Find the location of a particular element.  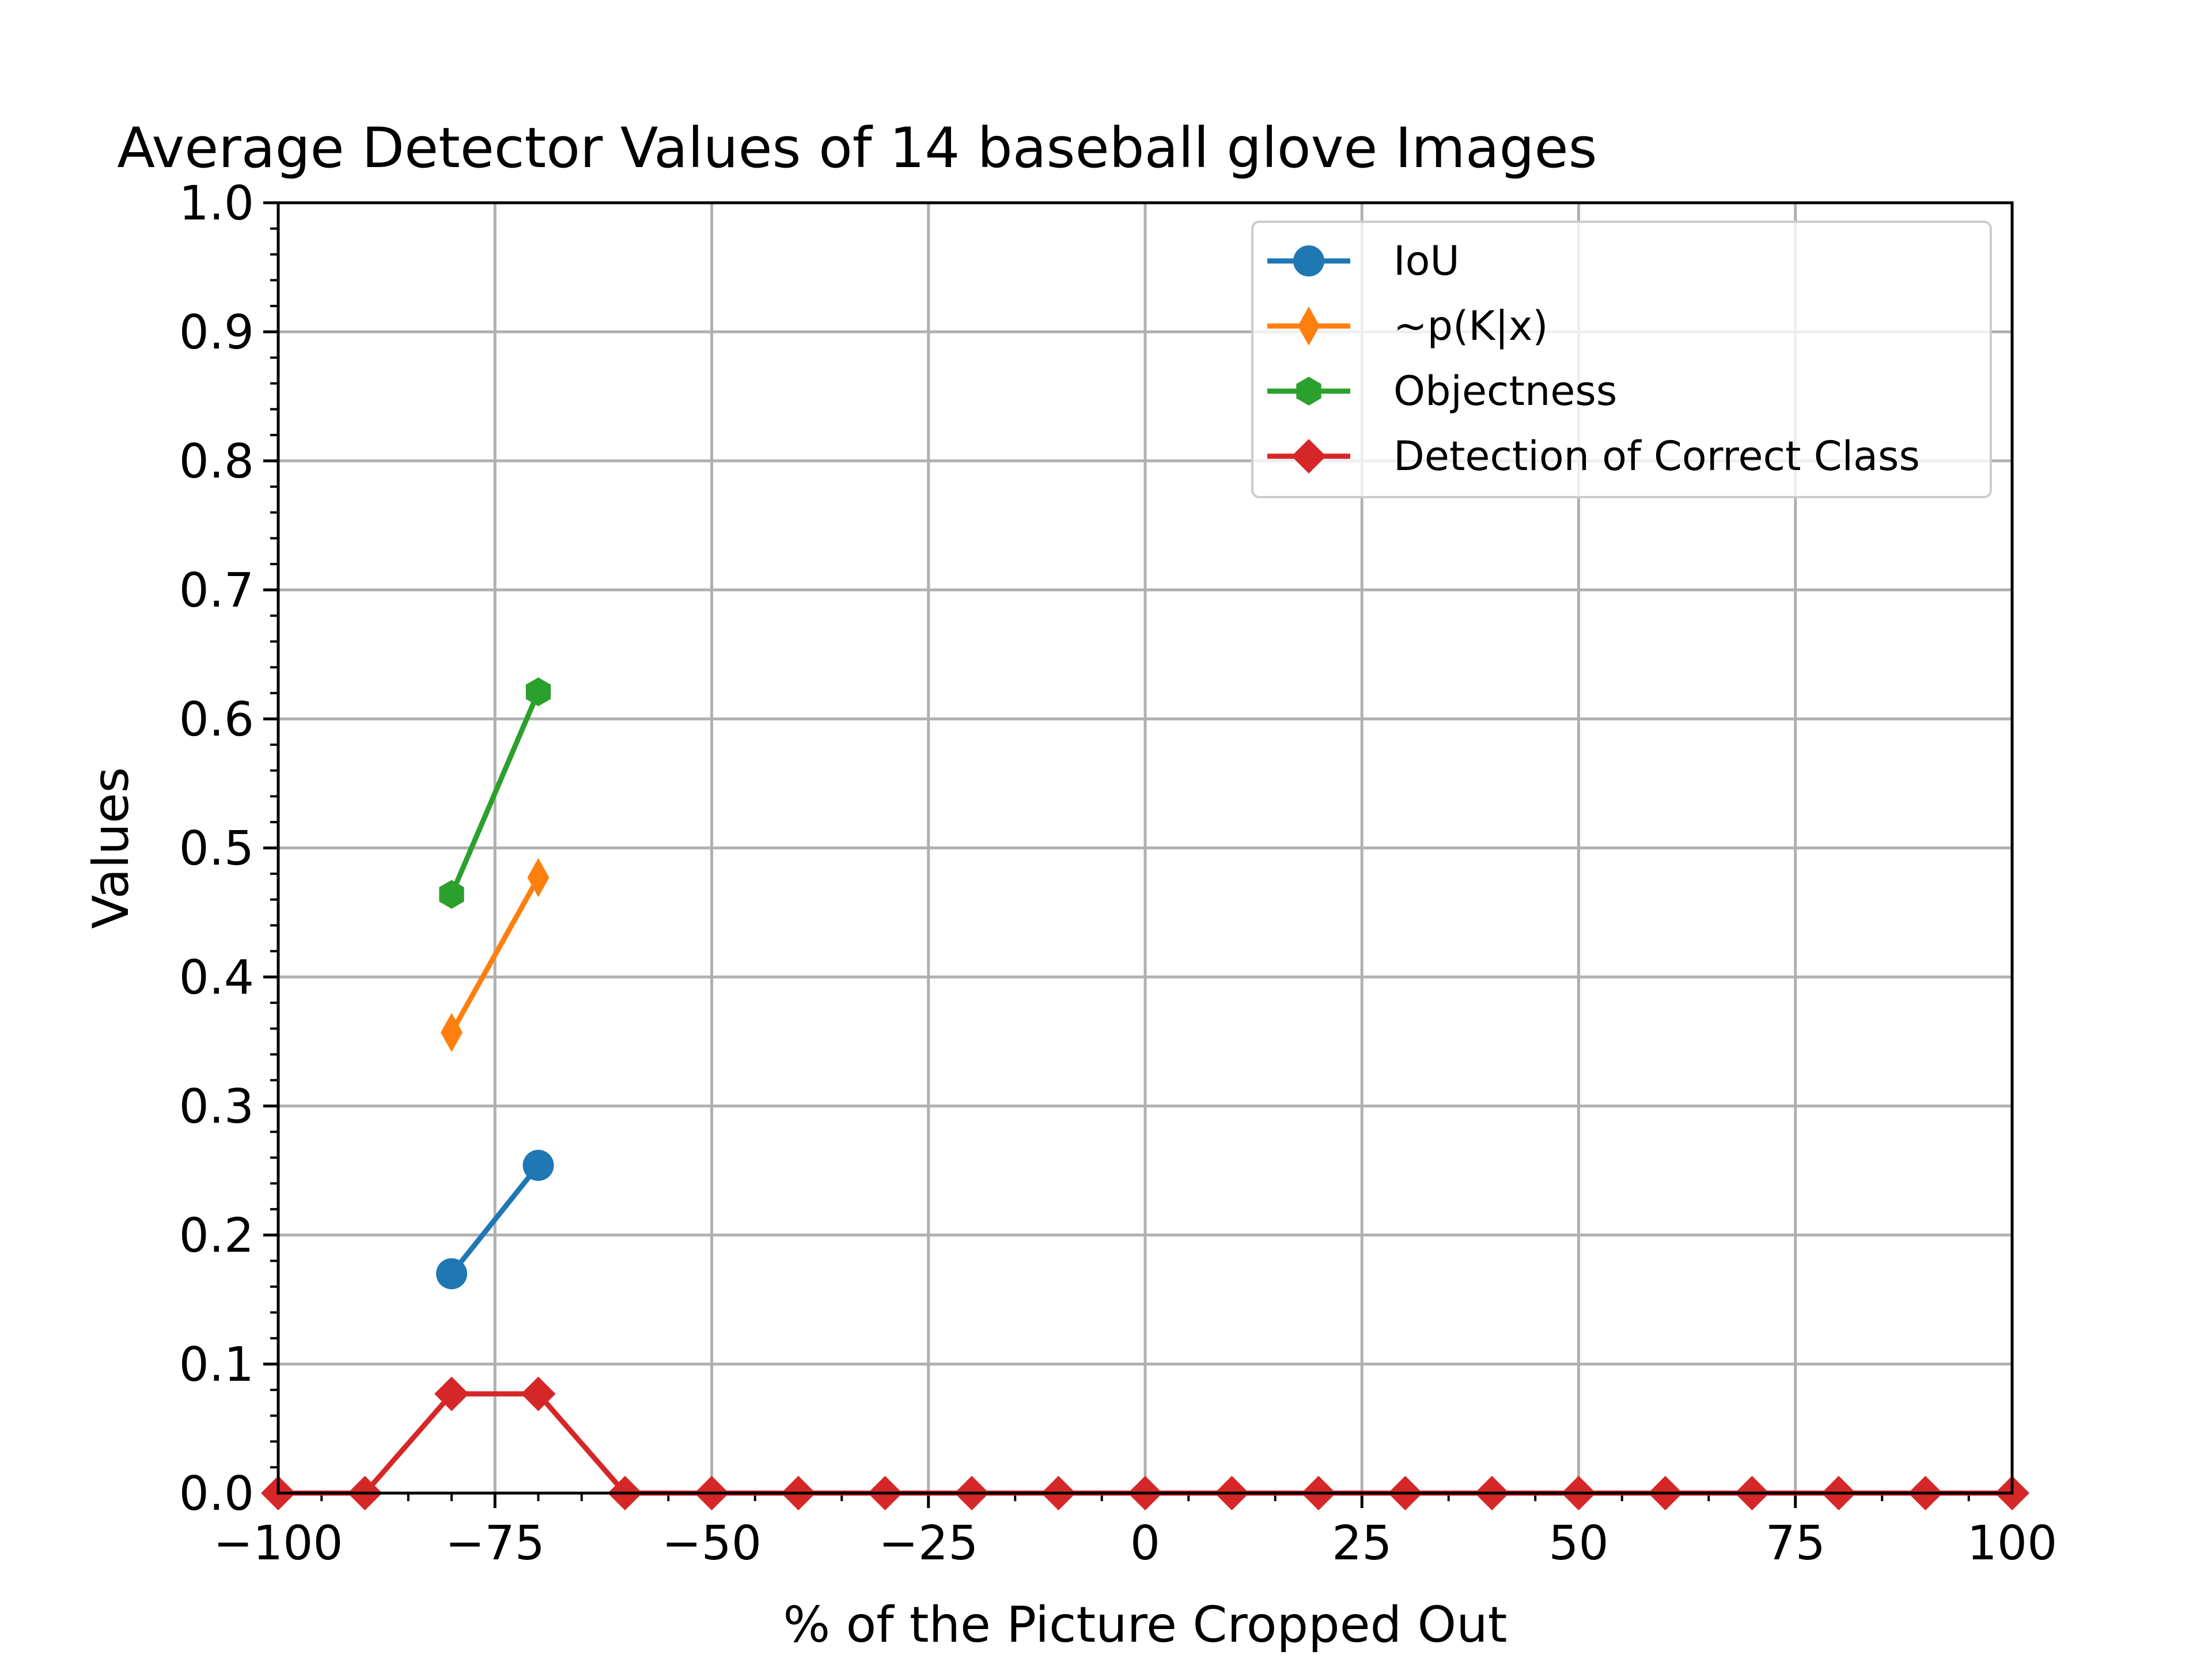

legend-label: Objectness is located at coordinates (1505, 391).